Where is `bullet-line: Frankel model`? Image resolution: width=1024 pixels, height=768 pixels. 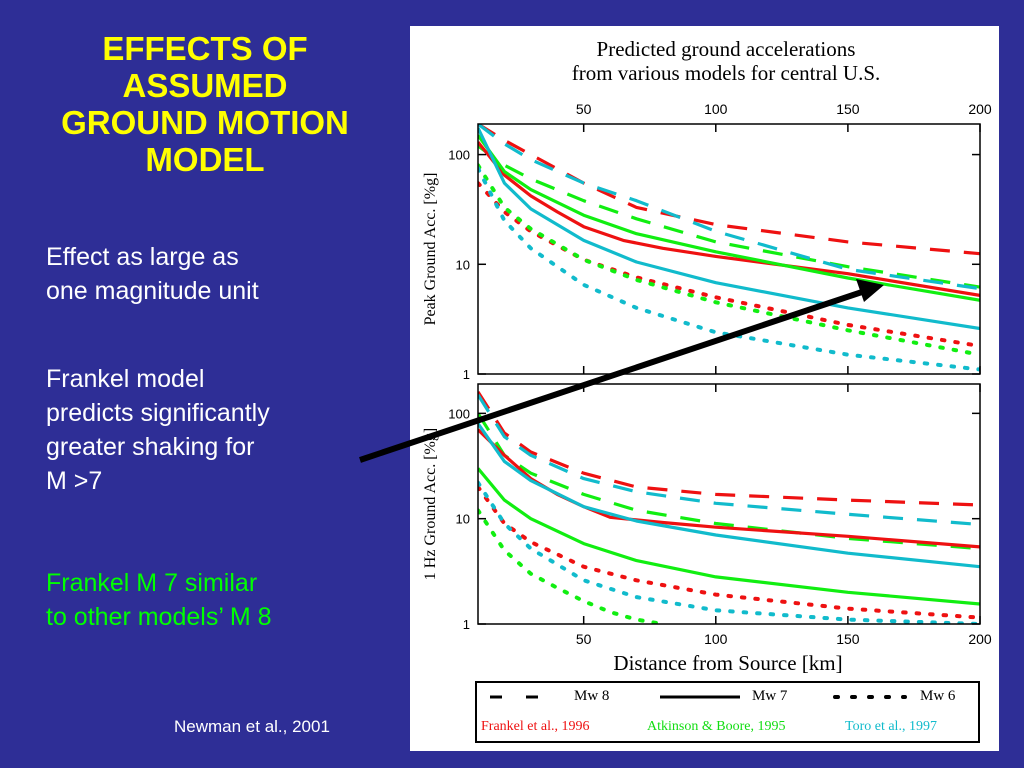
bullet-line: Frankel model is located at coordinates (125, 379).